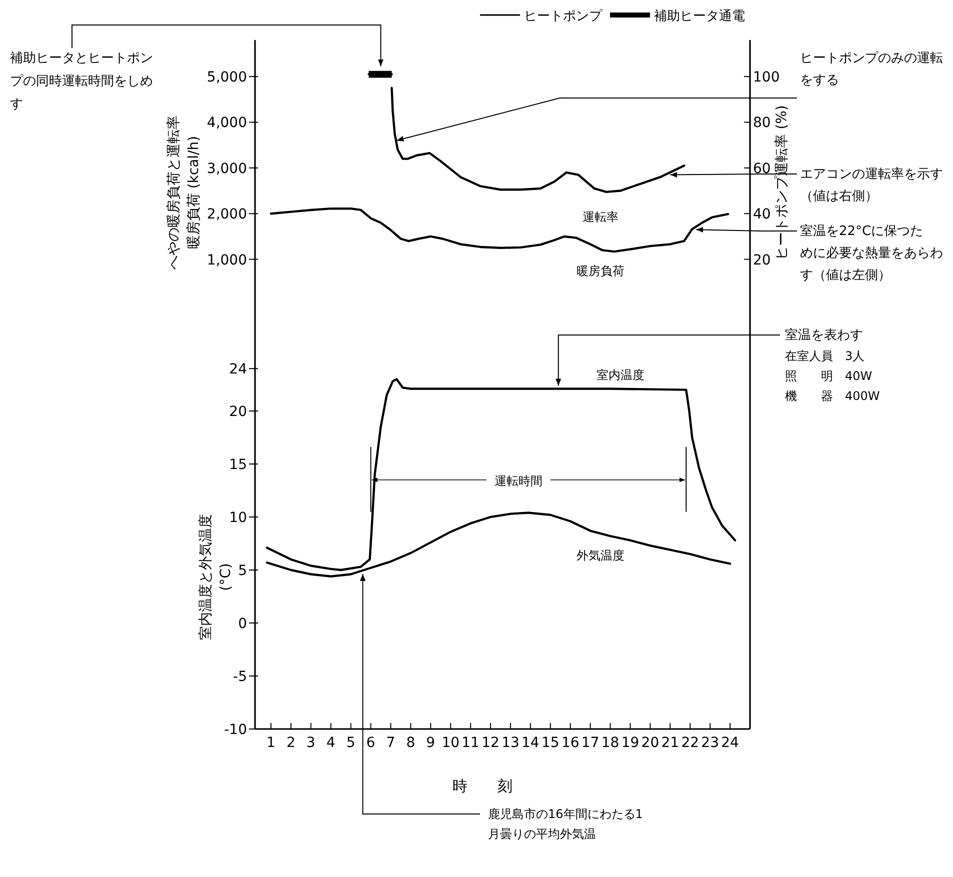  What do you see at coordinates (311, 743) in the screenshot?
I see `x-tick-label: 3` at bounding box center [311, 743].